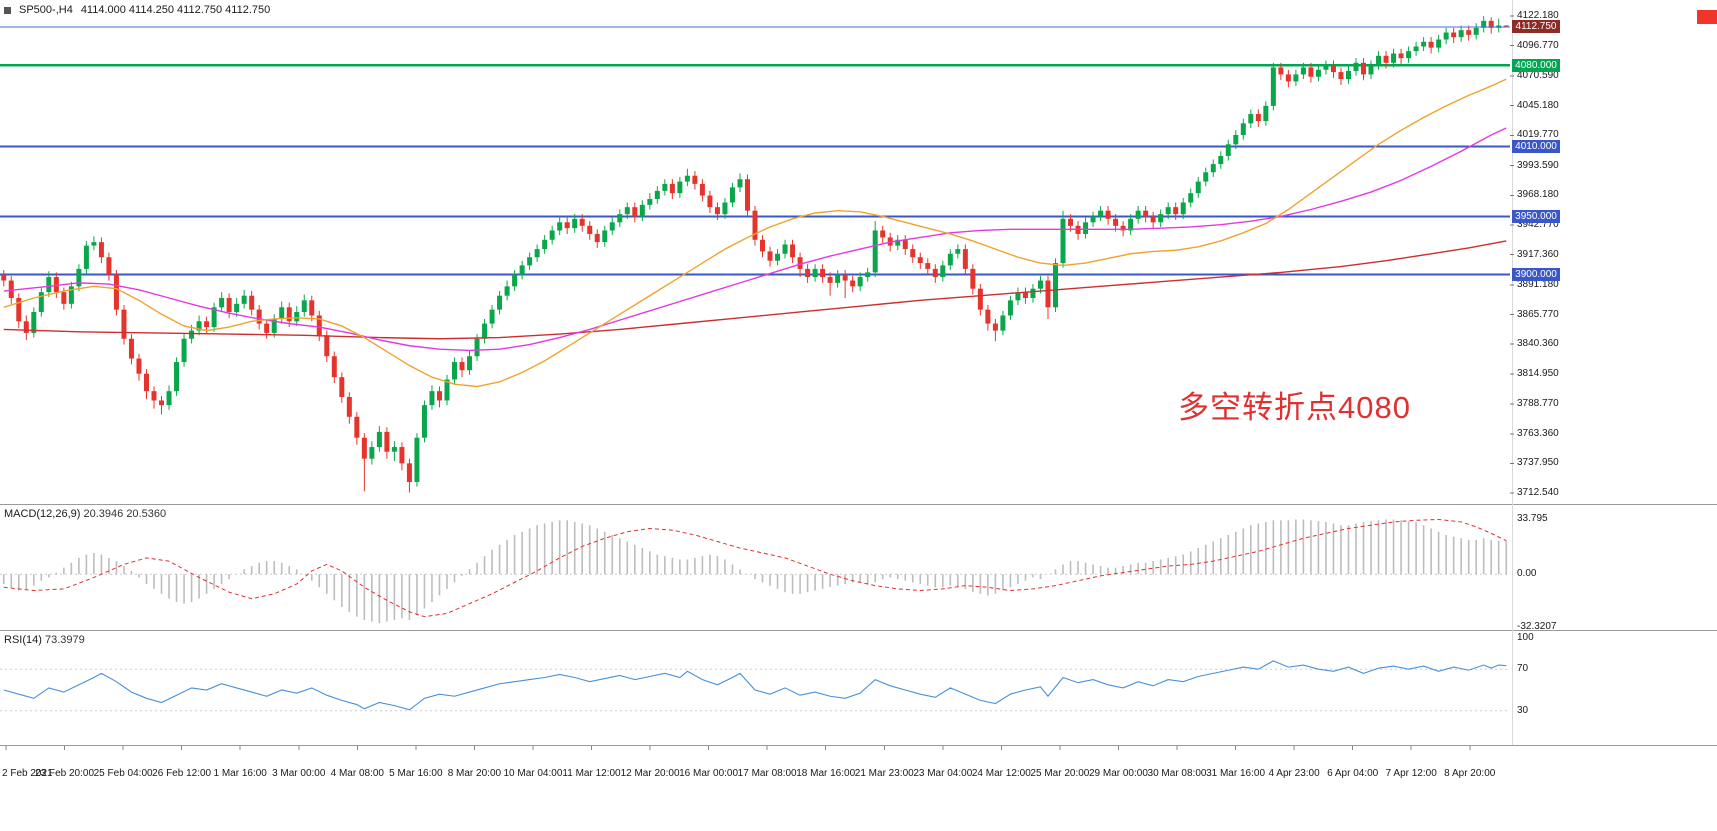  Describe the element at coordinates (27, 773) in the screenshot. I see `time-axis-label: 2 Feb 2021` at that location.